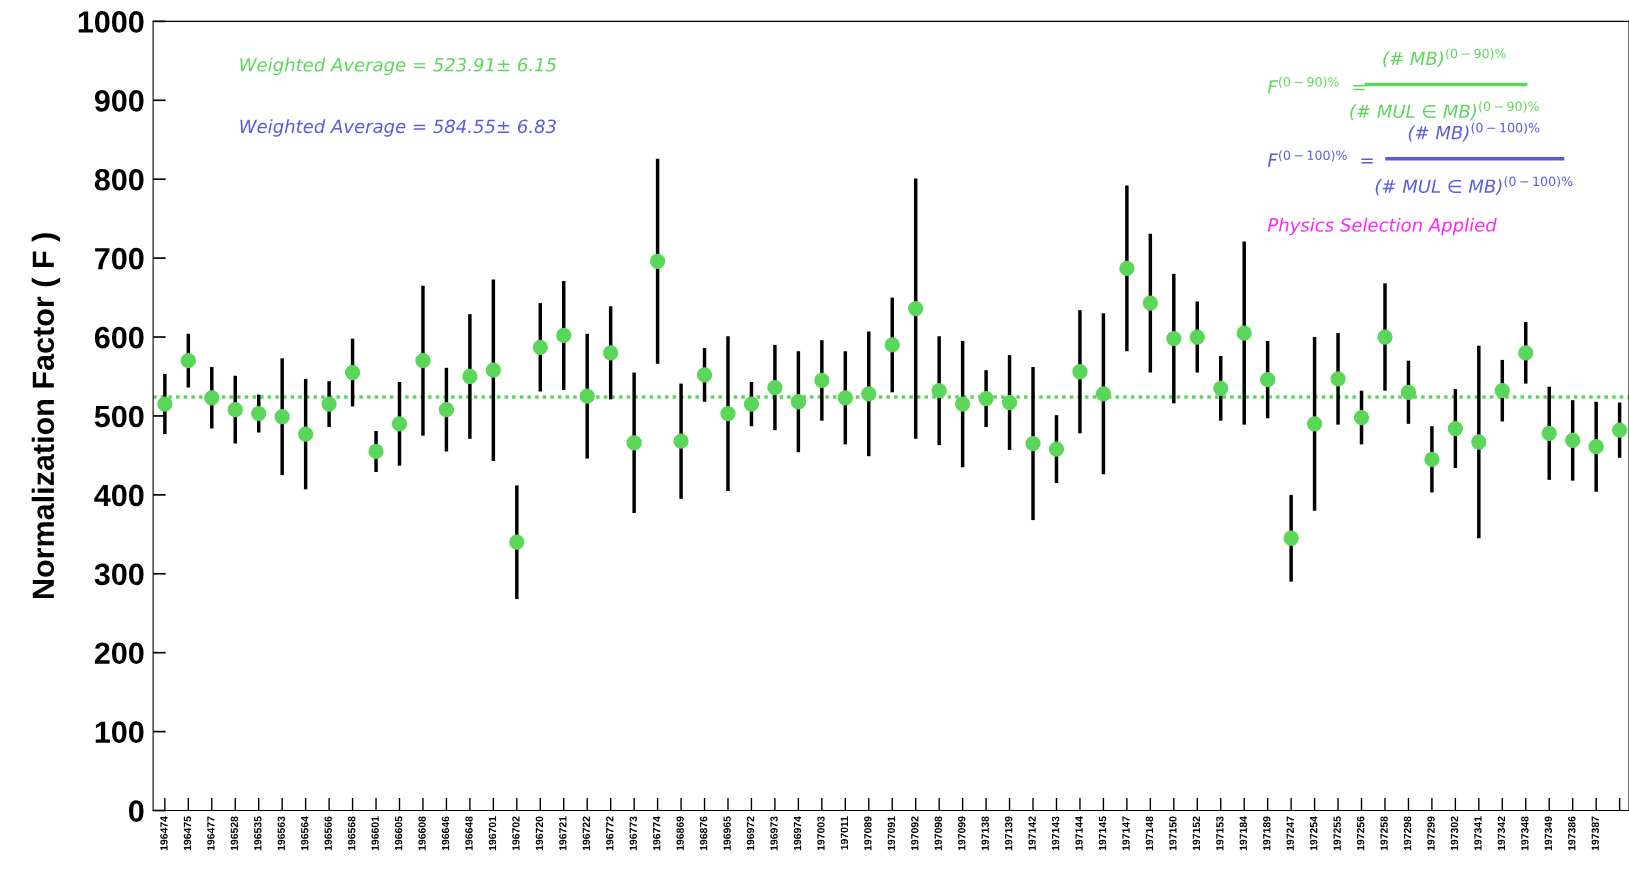 This screenshot has width=1629, height=872. Describe the element at coordinates (891, 833) in the screenshot. I see `x-tick-label: 197091` at that location.